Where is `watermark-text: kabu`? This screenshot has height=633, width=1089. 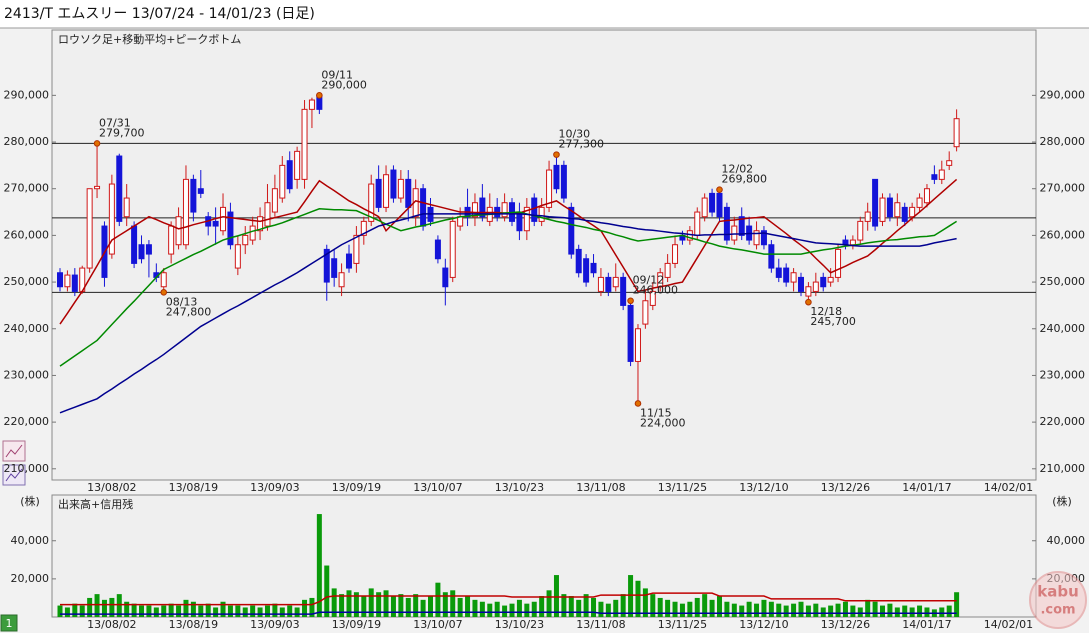
watermark-text: kabu is located at coordinates (1058, 592).